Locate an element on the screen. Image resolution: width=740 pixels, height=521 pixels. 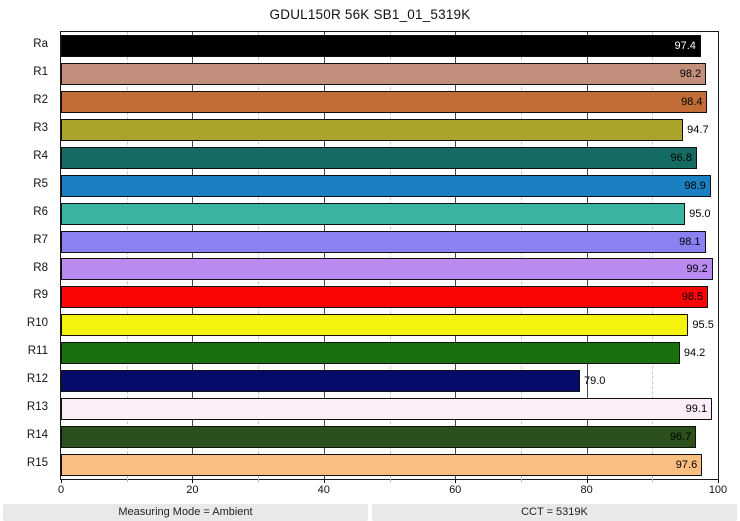
bar-r4 is located at coordinates (379, 157).